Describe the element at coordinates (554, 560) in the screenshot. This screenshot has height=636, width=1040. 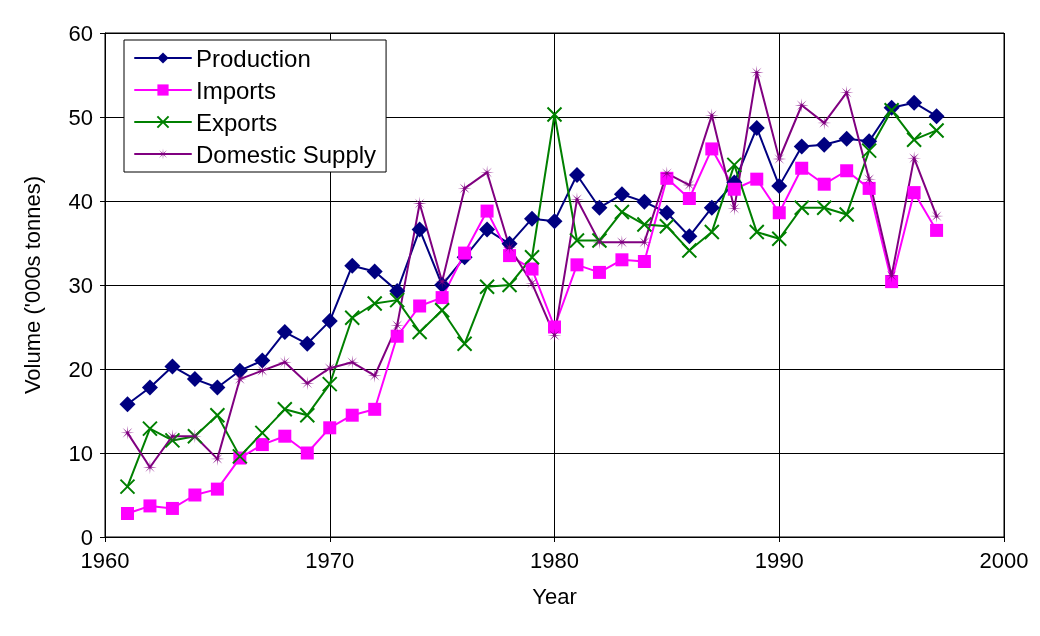
I see `x-tick-label: 1980` at that location.